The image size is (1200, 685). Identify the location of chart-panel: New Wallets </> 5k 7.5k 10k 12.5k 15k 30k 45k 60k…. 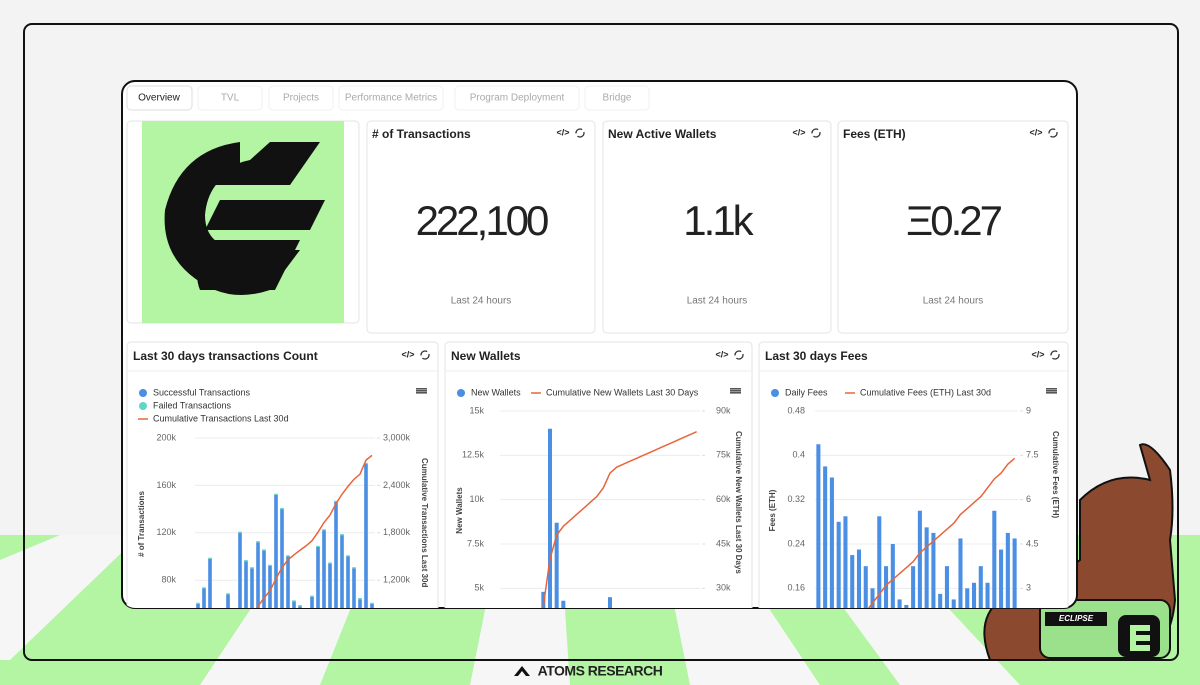
(598, 474).